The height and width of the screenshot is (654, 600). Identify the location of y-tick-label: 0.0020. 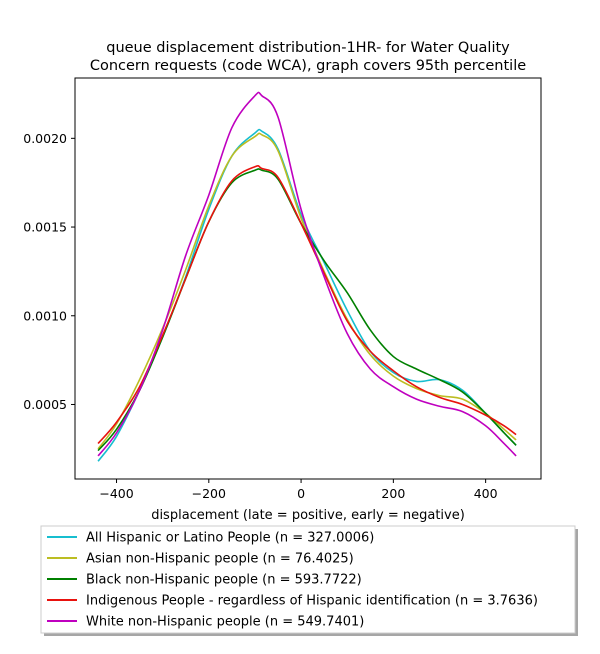
(45, 138).